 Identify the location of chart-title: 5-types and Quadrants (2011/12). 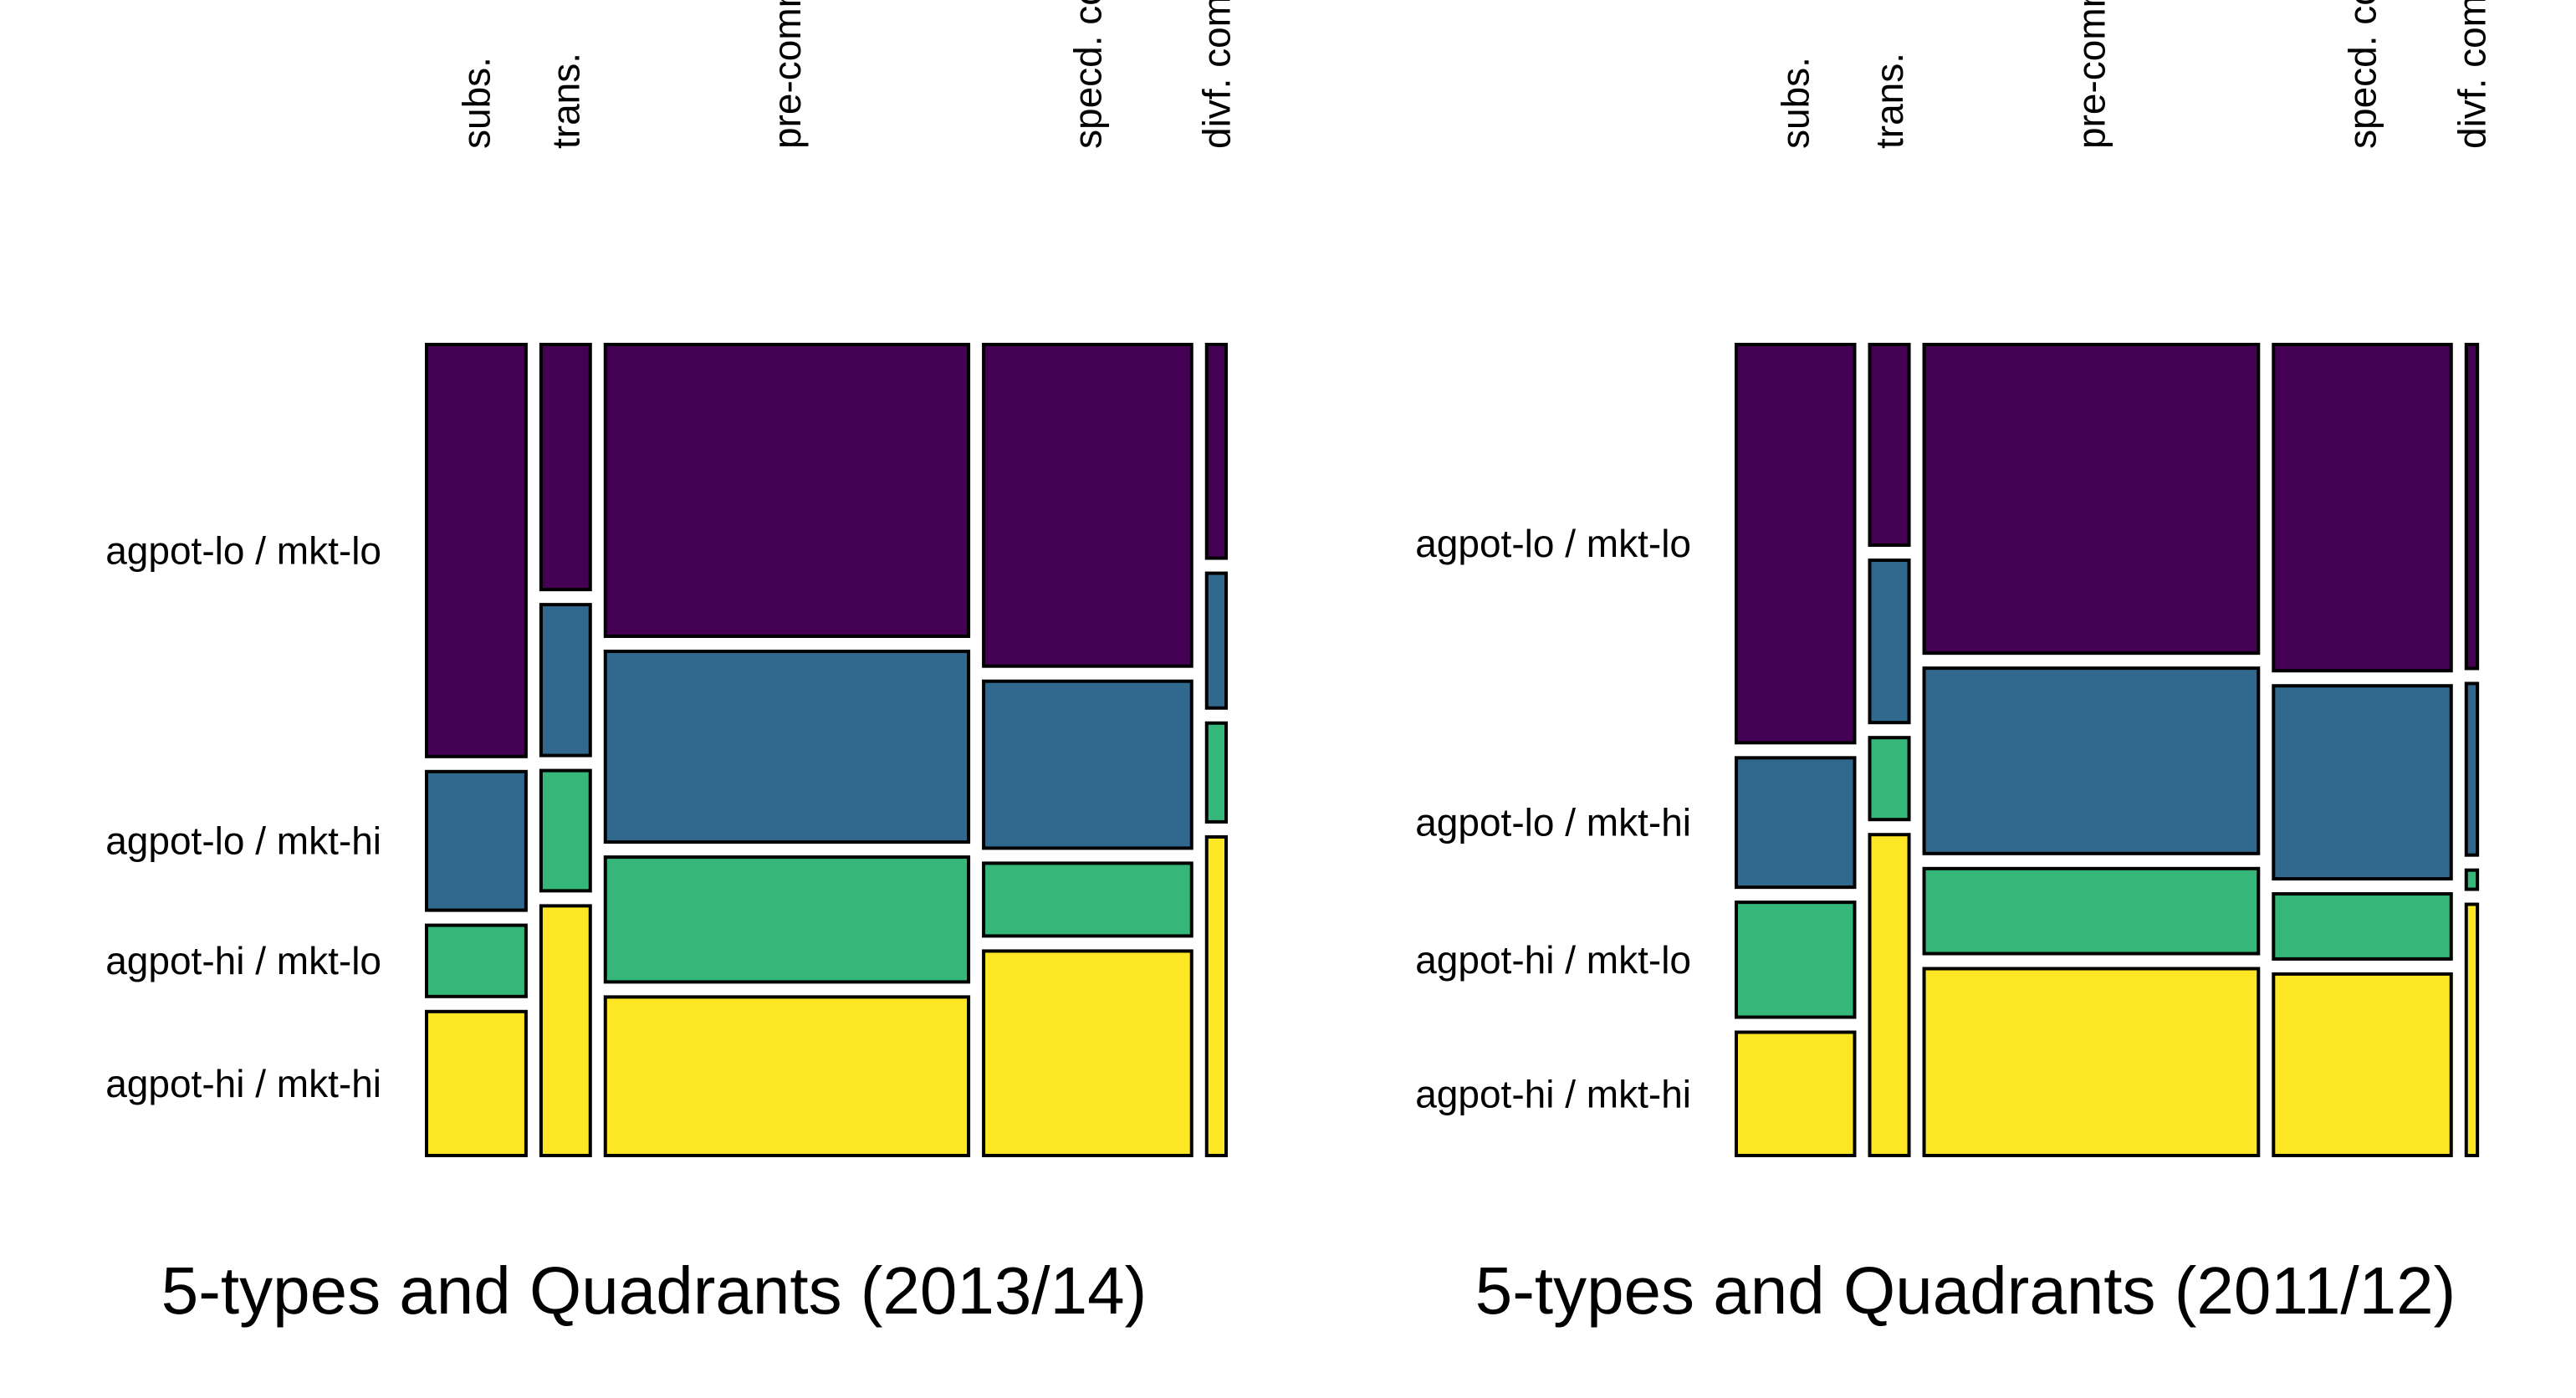
(1965, 1290).